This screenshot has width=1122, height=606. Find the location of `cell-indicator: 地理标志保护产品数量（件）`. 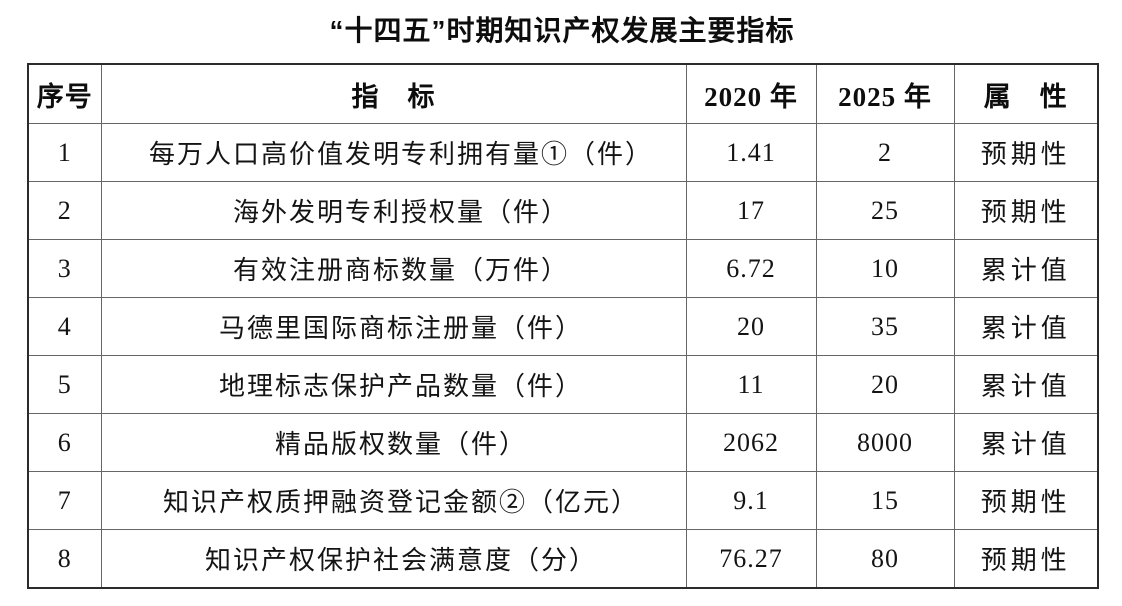

cell-indicator: 地理标志保护产品数量（件） is located at coordinates (393, 384).